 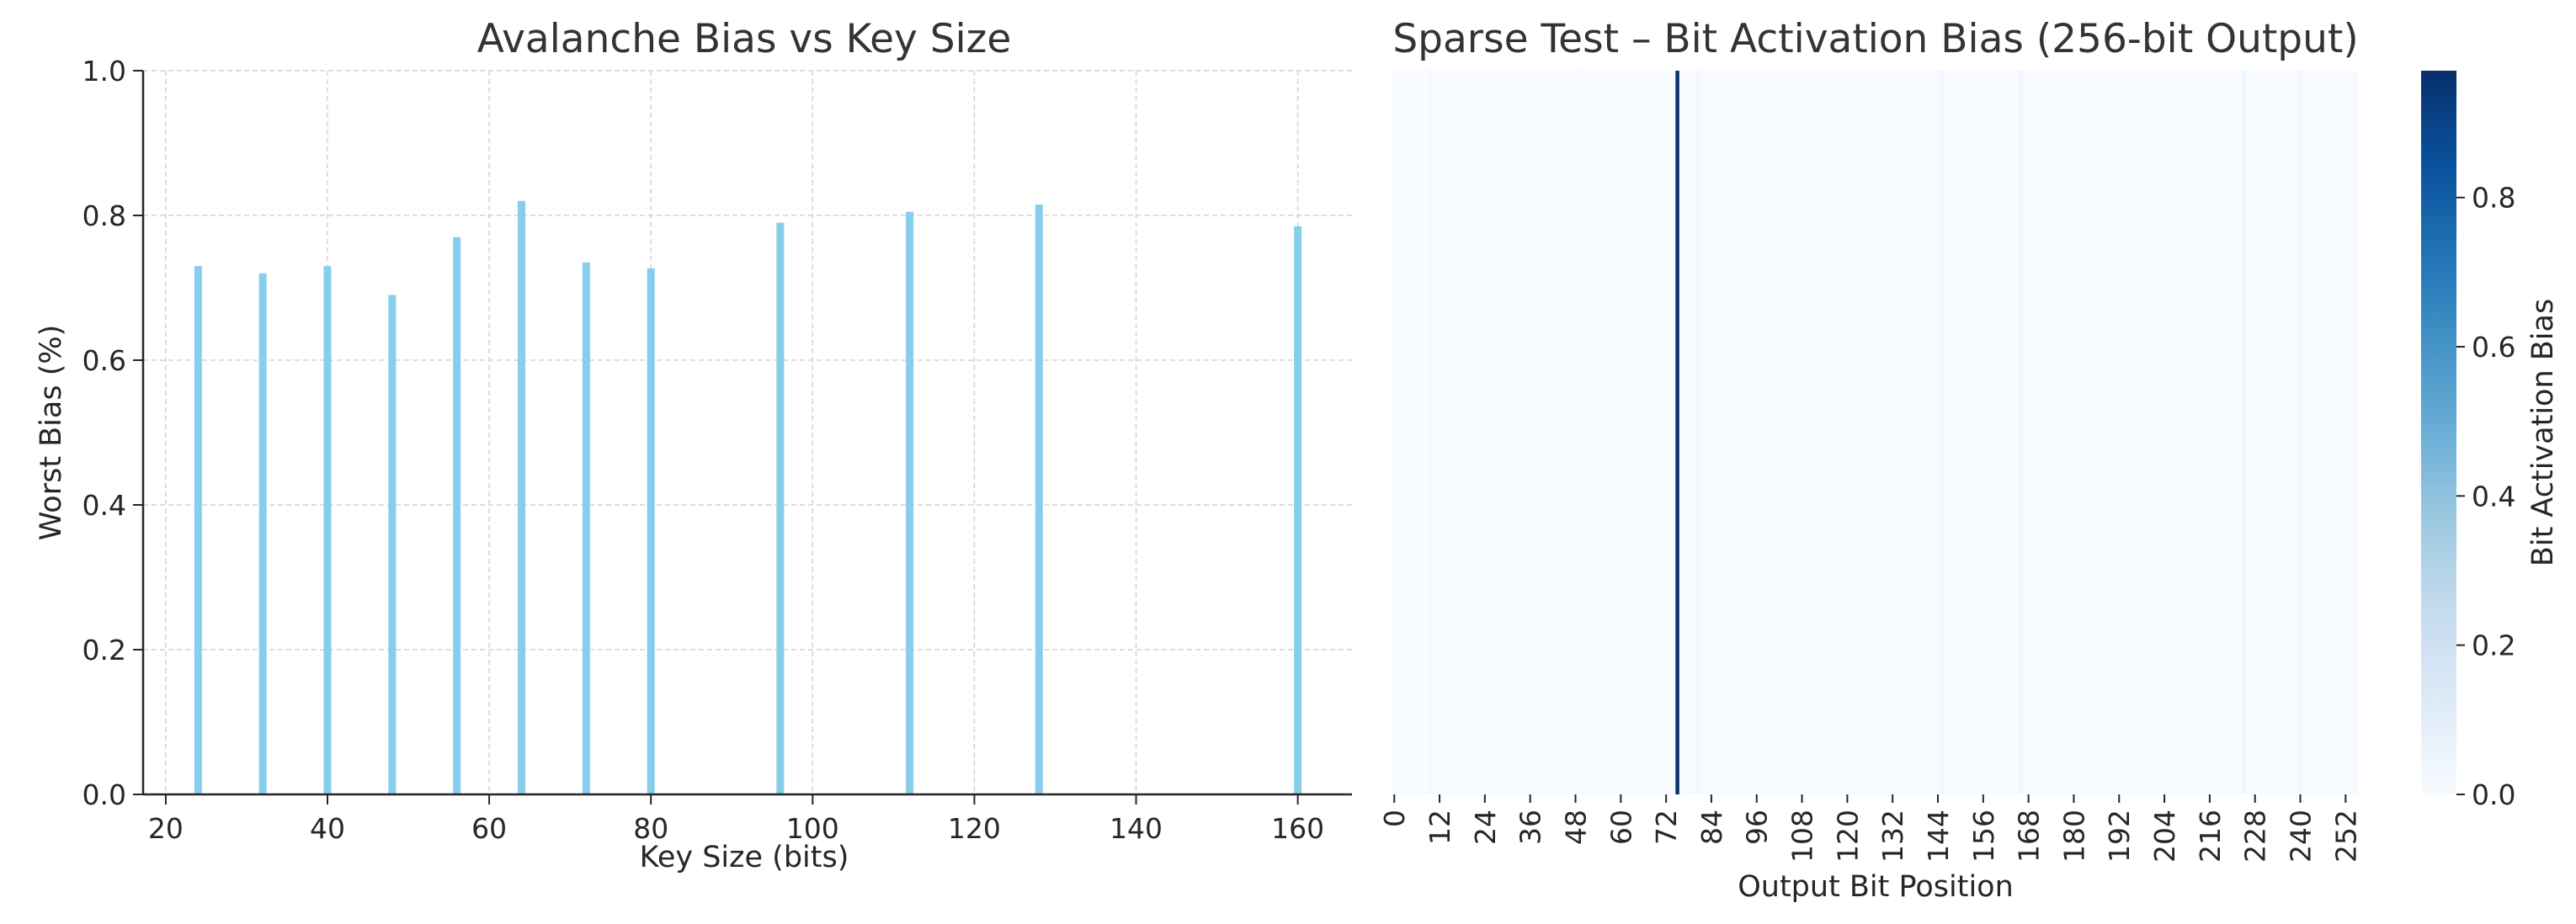 What do you see at coordinates (2493, 496) in the screenshot?
I see `colorbar-tick-label: 0.4` at bounding box center [2493, 496].